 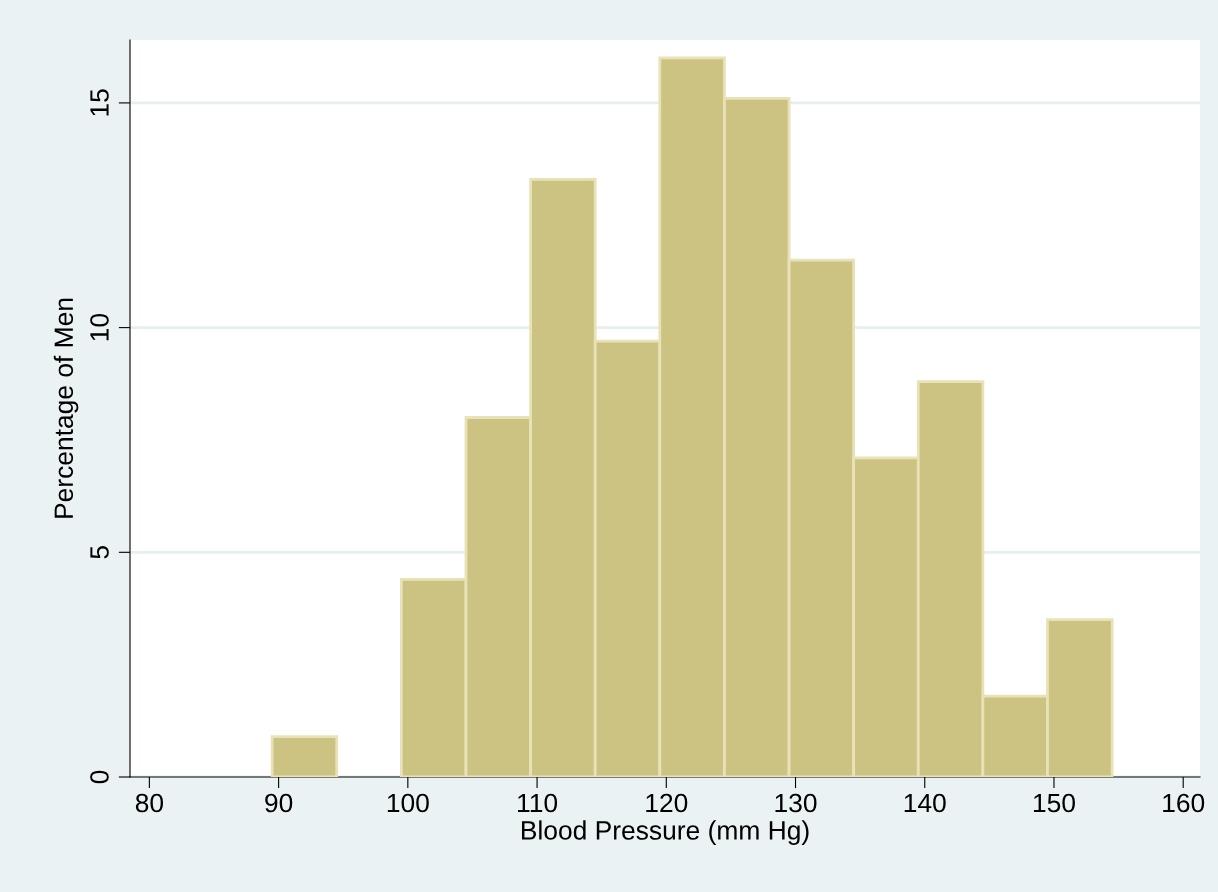 I want to click on x-tick-label: 90, so click(x=279, y=803).